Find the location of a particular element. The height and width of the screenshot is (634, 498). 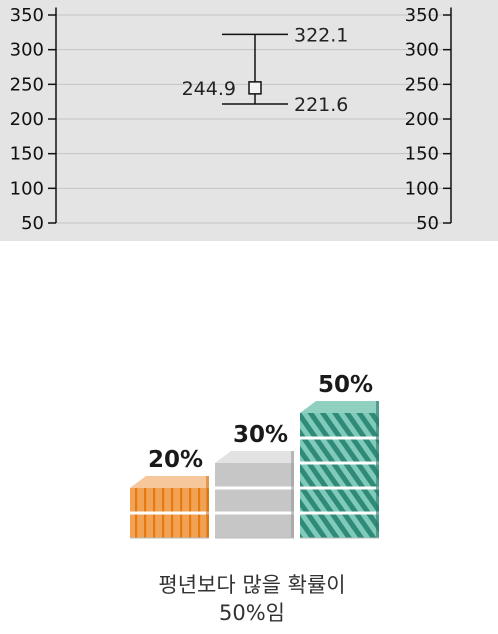

right-tick-label: 200 is located at coordinates (422, 119).